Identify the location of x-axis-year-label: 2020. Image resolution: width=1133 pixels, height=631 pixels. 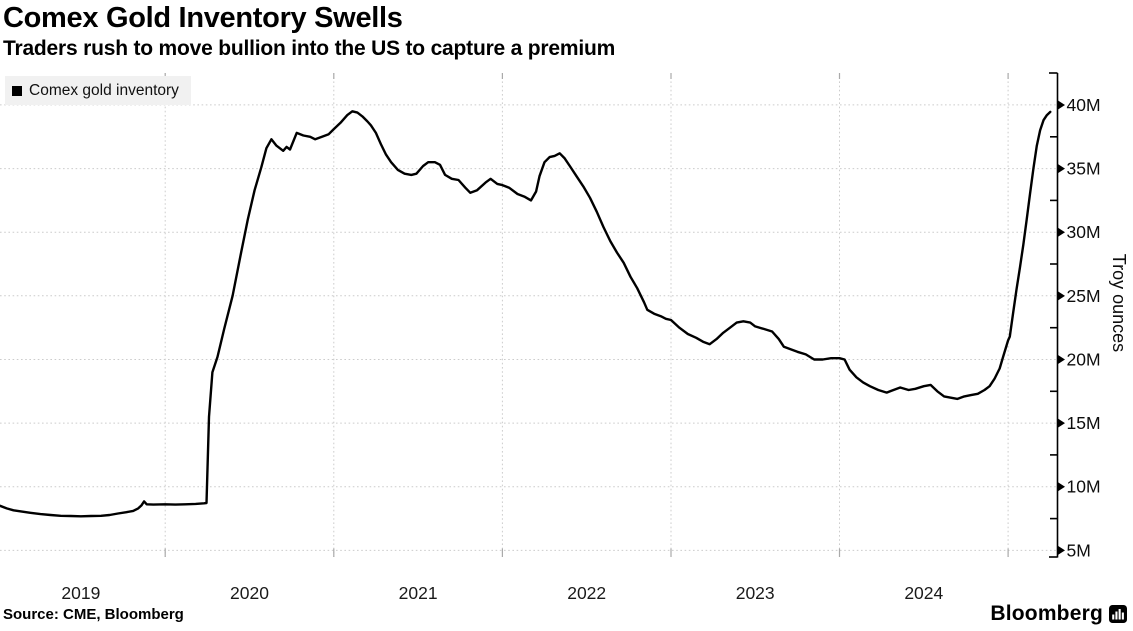
(249, 593).